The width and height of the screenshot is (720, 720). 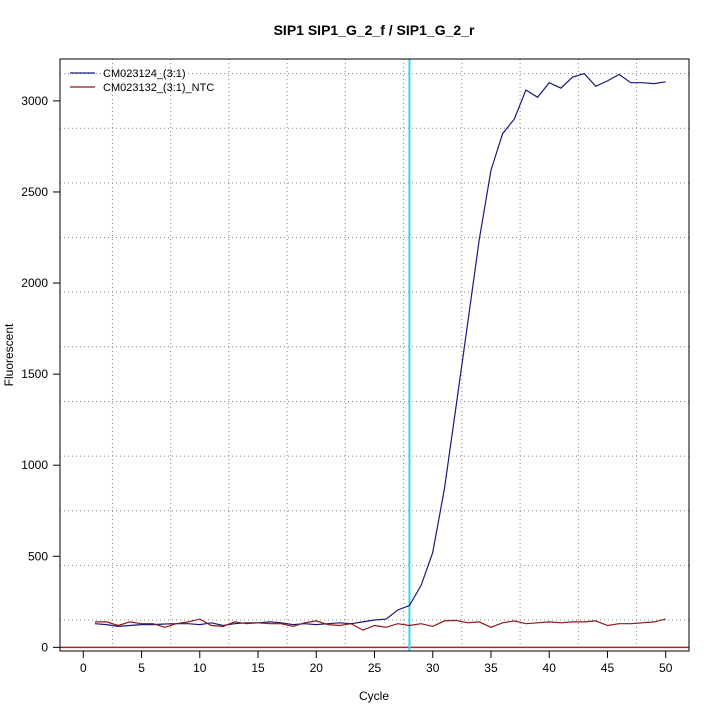 What do you see at coordinates (666, 668) in the screenshot?
I see `x-tick-label: 50` at bounding box center [666, 668].